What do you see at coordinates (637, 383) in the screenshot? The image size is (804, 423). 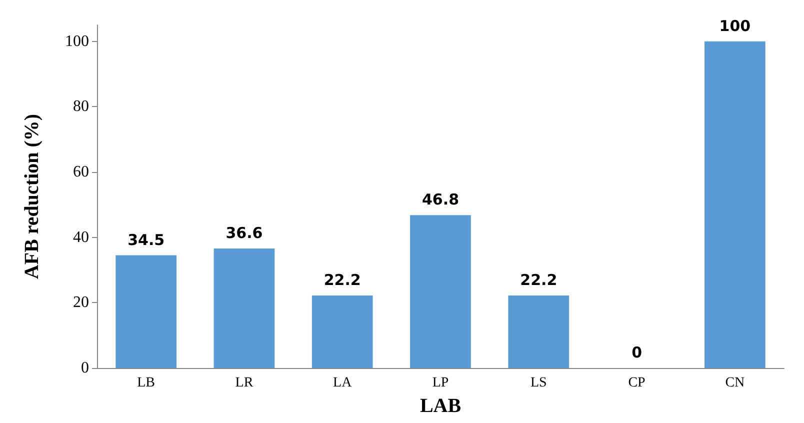 I see `x-tick-label: CP` at bounding box center [637, 383].